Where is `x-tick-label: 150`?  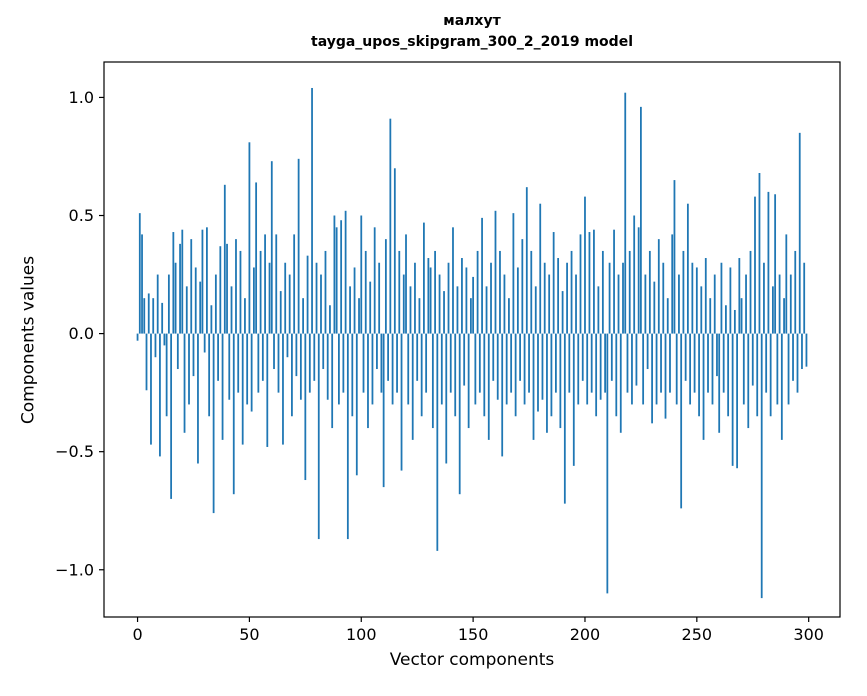 x-tick-label: 150 is located at coordinates (473, 634).